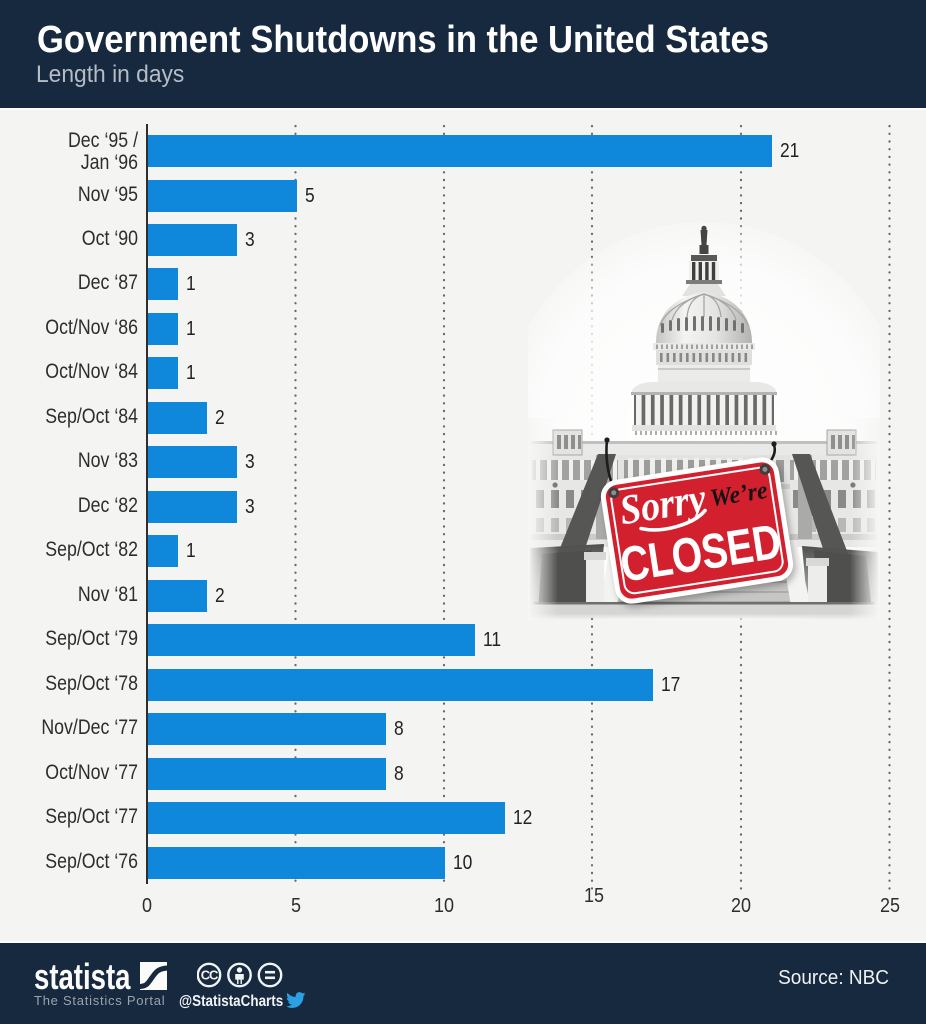 The height and width of the screenshot is (1024, 926). Describe the element at coordinates (210, 975) in the screenshot. I see `svg-text: CC` at that location.